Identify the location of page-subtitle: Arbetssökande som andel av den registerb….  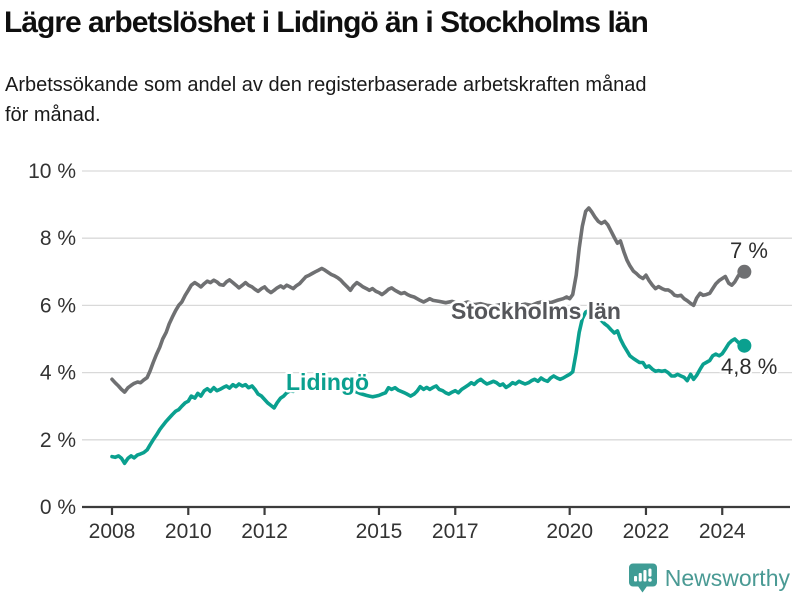
(326, 100).